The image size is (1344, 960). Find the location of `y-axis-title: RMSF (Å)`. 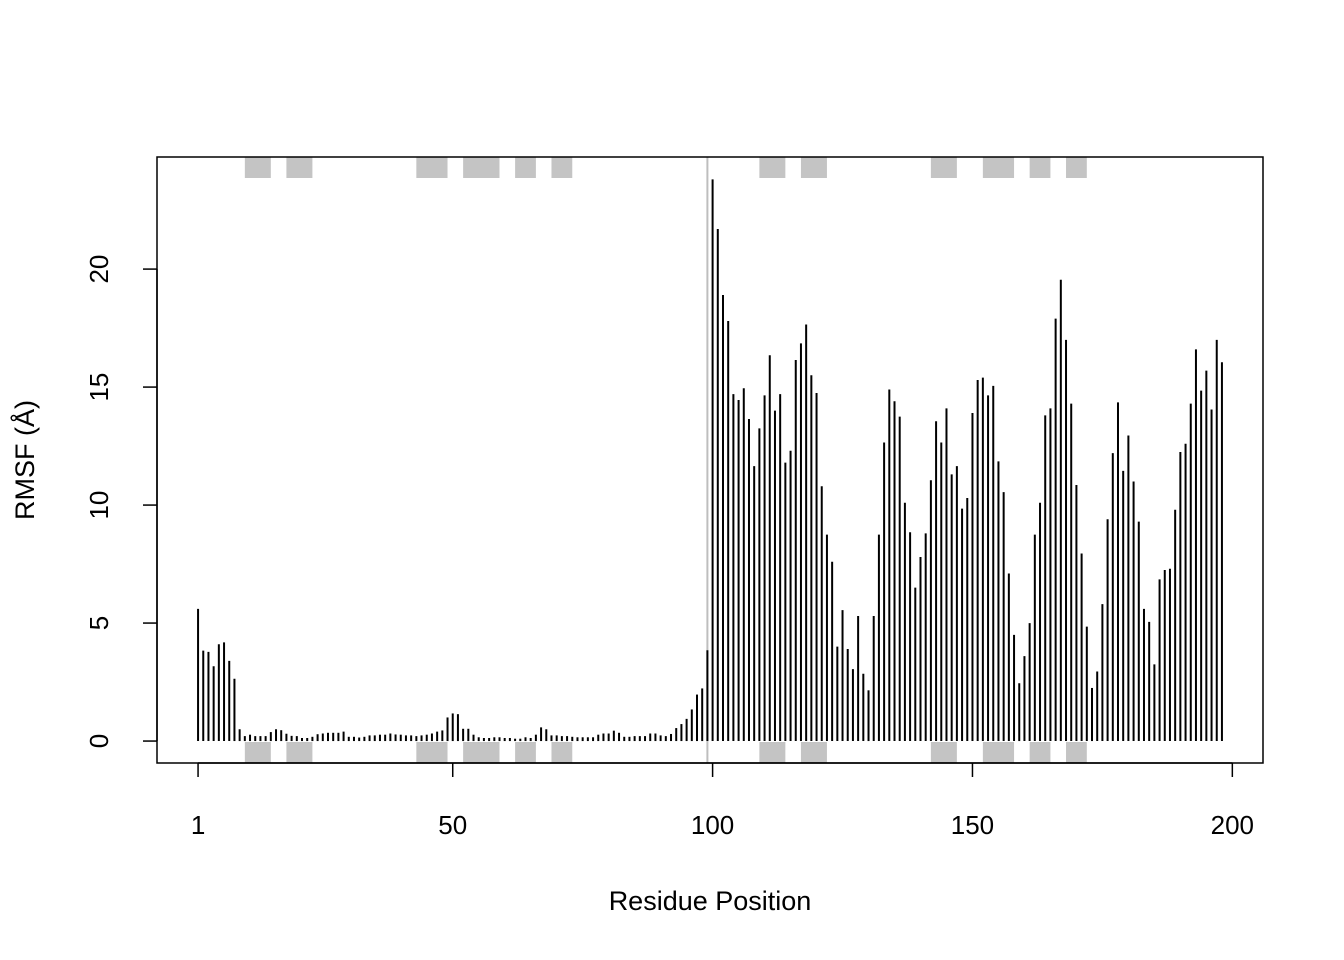

y-axis-title: RMSF (Å) is located at coordinates (24, 460).